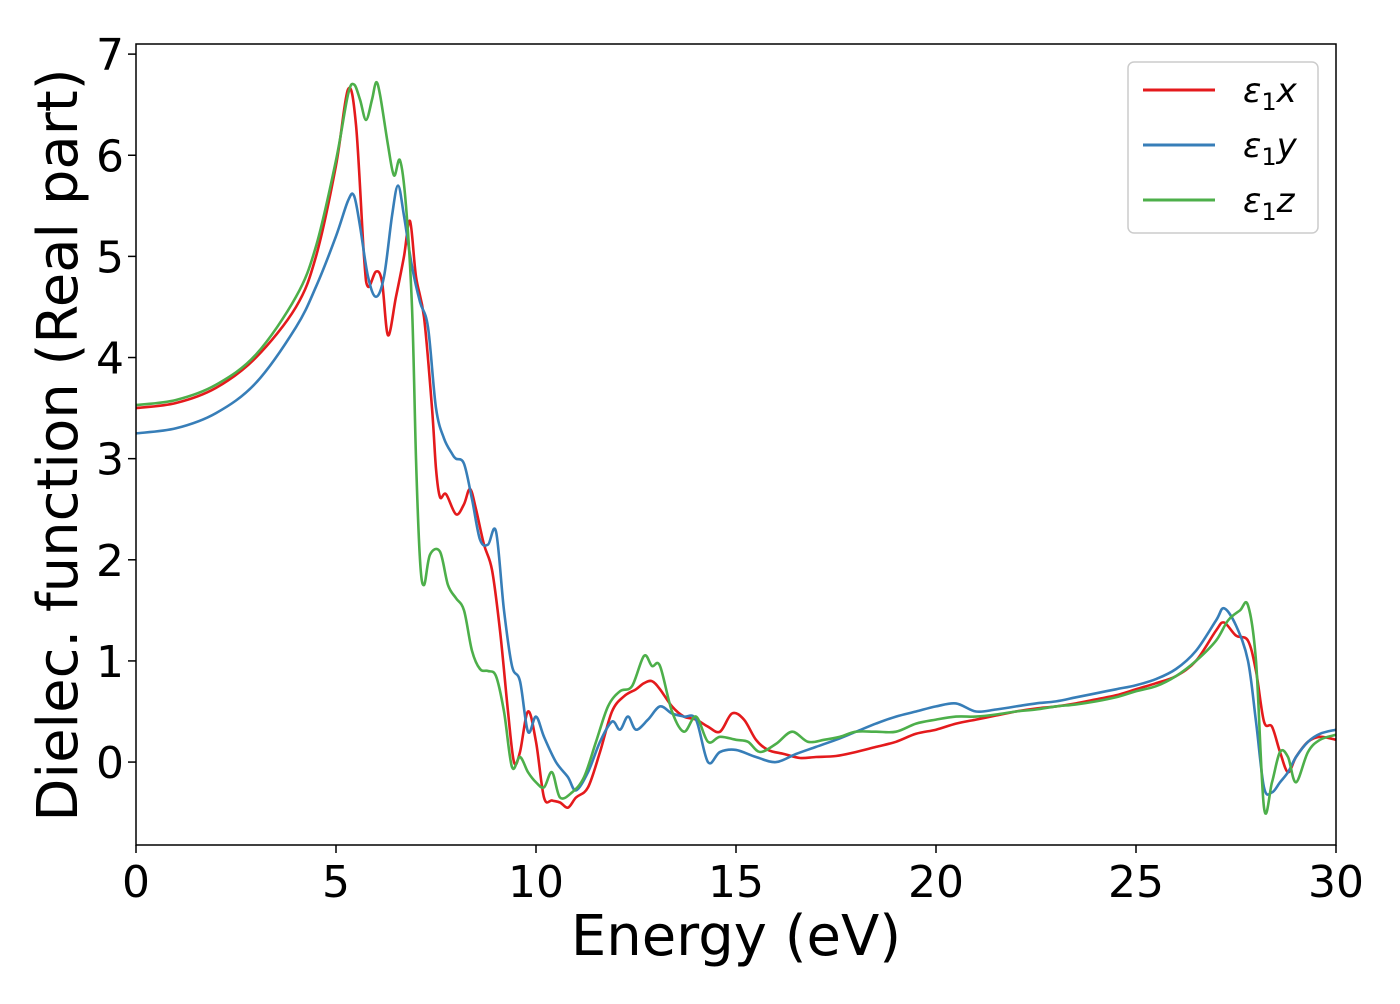 The width and height of the screenshot is (1400, 1004). I want to click on y-axis: 0 1 2 3 4 5 6 7, so click(116, 409).